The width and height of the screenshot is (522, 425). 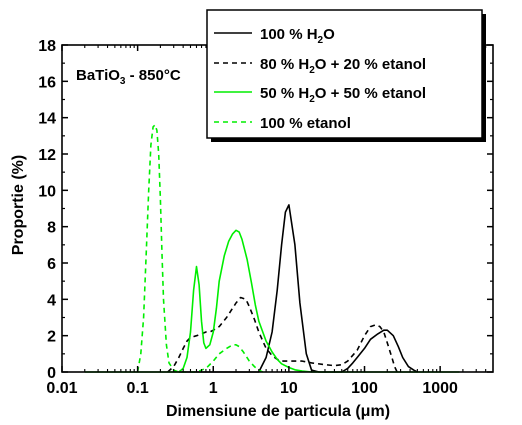 I want to click on y-tick-label: 10, so click(x=47, y=191).